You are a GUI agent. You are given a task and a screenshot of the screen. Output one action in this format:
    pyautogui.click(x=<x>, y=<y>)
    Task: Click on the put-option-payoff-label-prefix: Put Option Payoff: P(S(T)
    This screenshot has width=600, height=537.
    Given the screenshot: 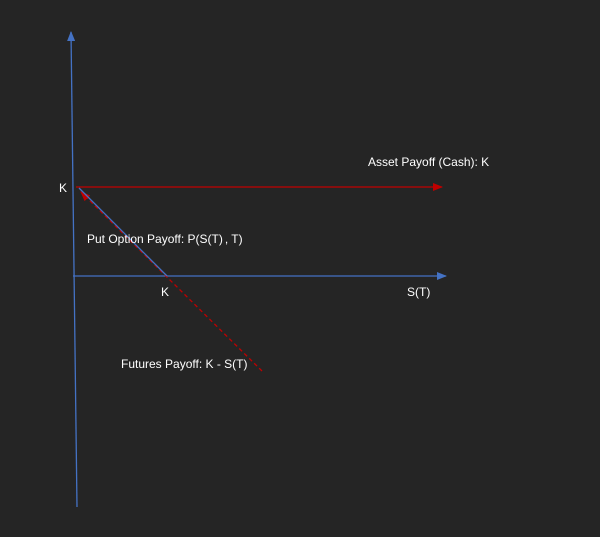 What is the action you would take?
    pyautogui.click(x=155, y=239)
    